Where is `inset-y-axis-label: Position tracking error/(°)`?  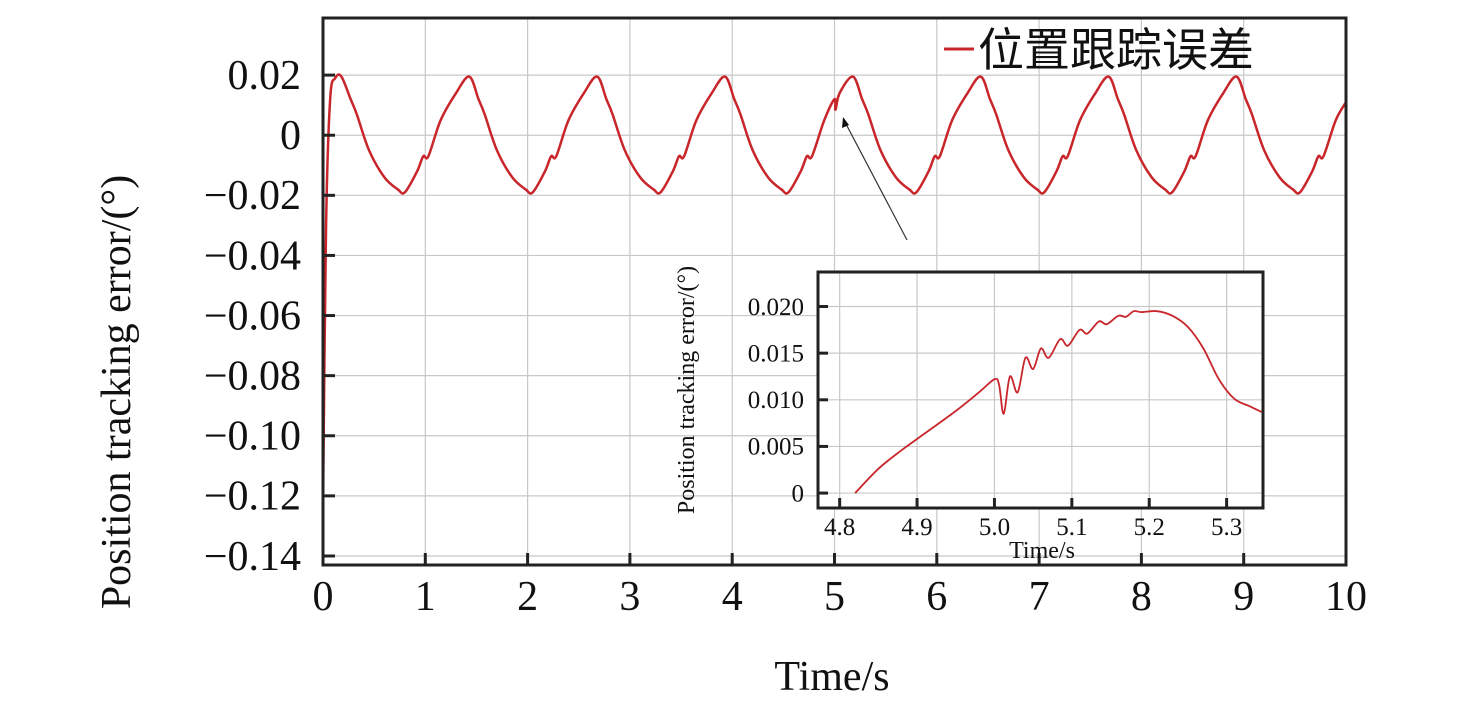 inset-y-axis-label: Position tracking error/(°) is located at coordinates (687, 390).